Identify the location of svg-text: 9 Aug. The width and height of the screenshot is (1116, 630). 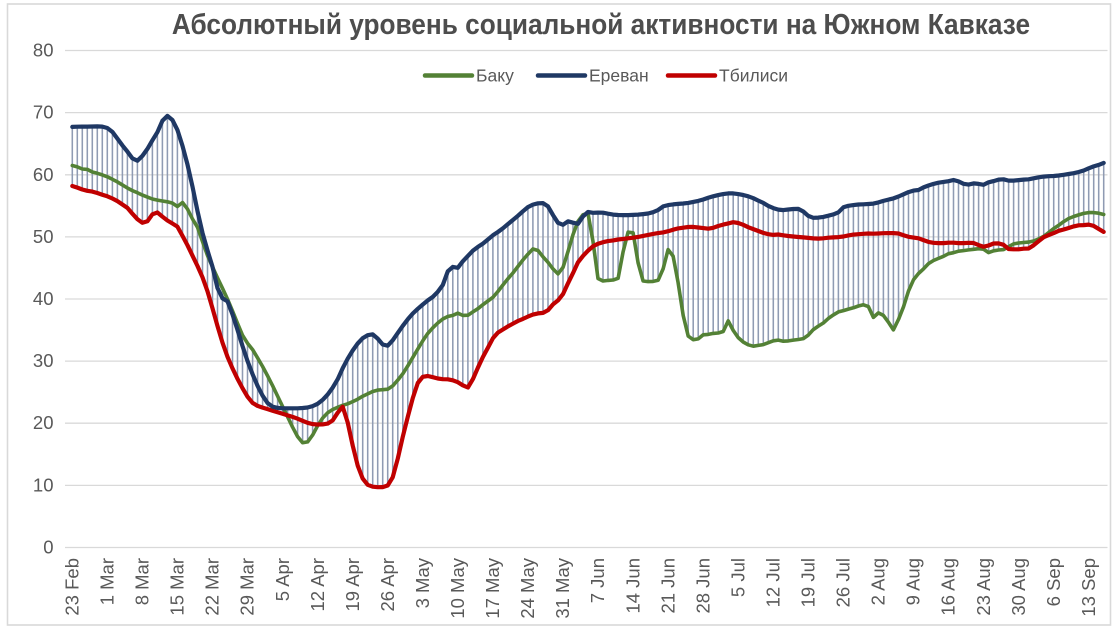
(913, 581).